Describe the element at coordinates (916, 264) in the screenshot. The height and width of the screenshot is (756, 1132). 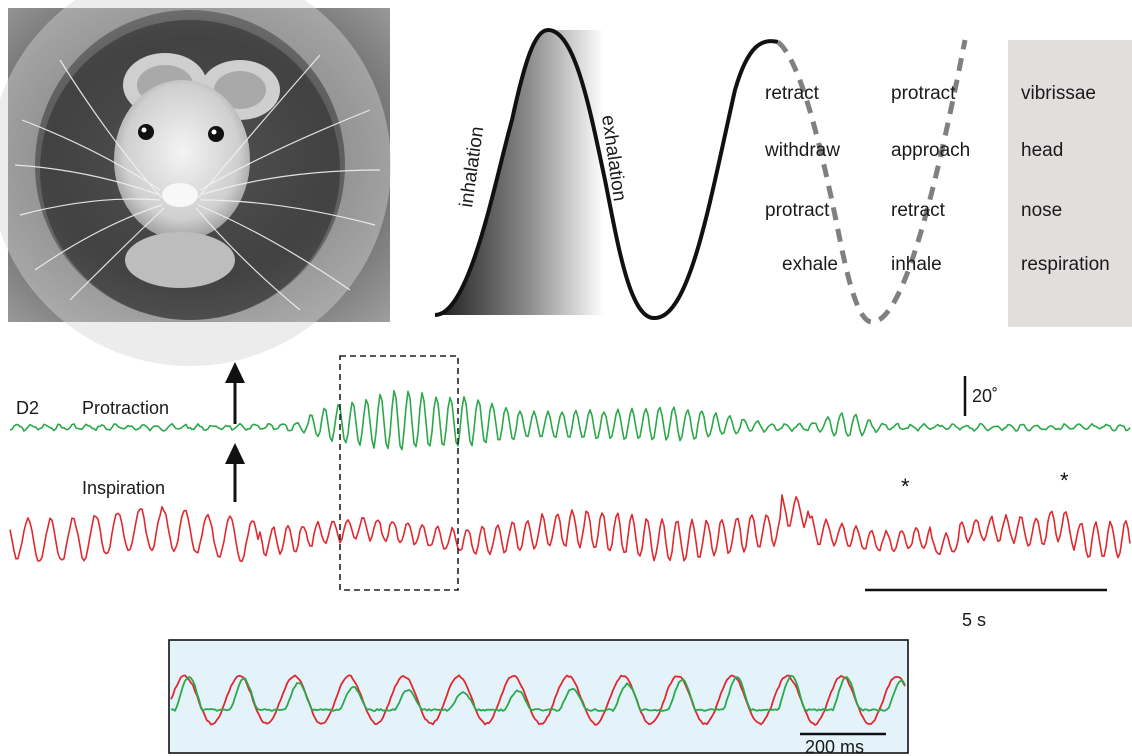
I see `col-b-respiration: inhale` at that location.